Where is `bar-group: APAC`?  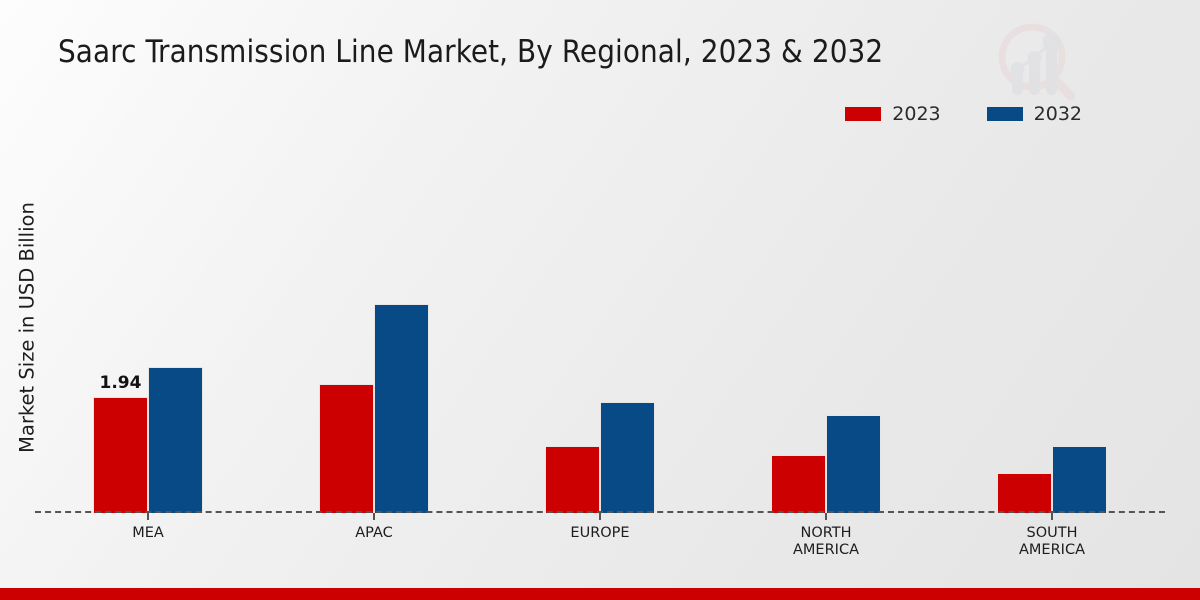
bar-group: APAC is located at coordinates (374, 330).